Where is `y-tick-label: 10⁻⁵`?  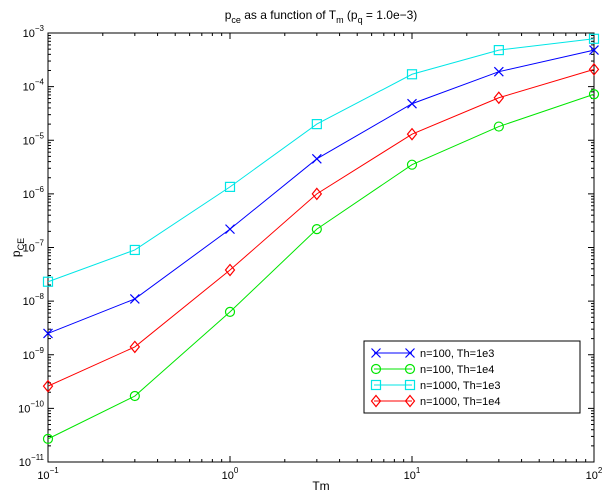 y-tick-label: 10⁻⁵ is located at coordinates (34, 139).